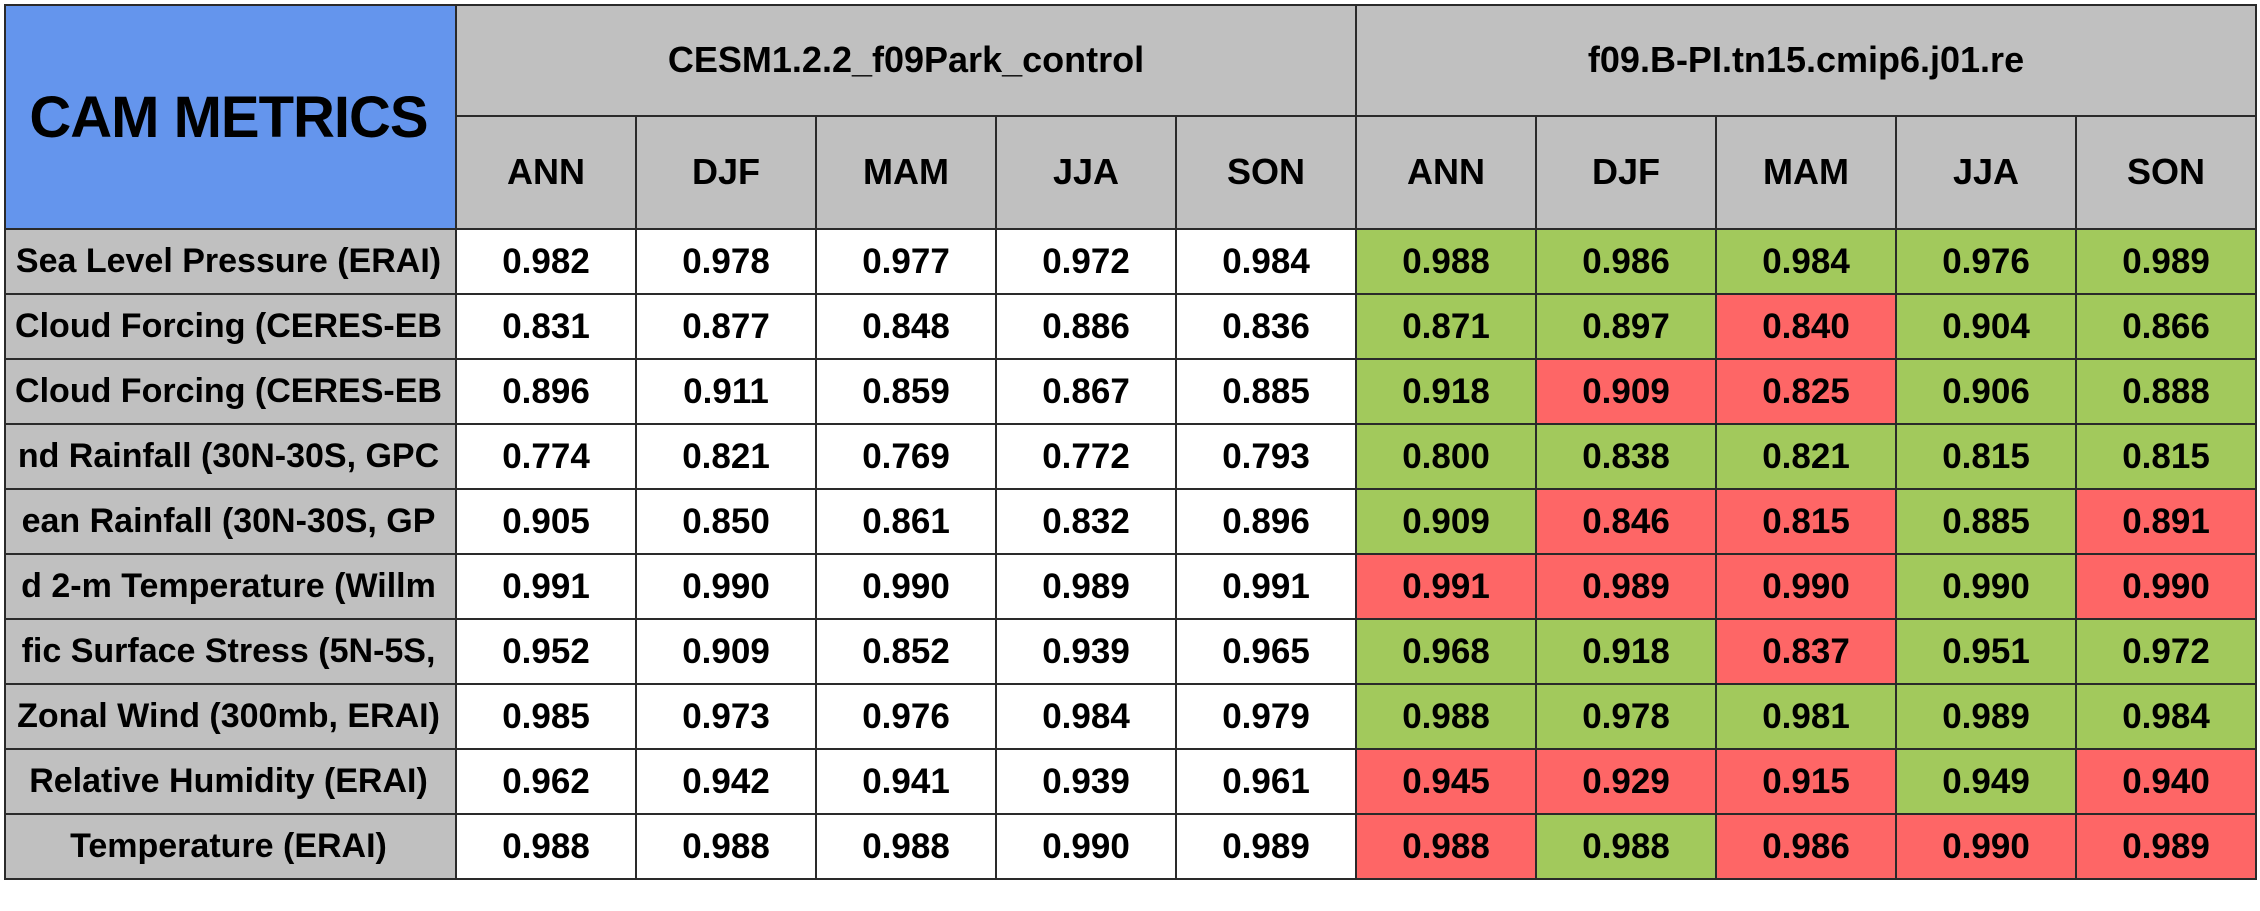 Image resolution: width=2260 pixels, height=911 pixels. Describe the element at coordinates (726, 172) in the screenshot. I see `season-header-control-djf: DJF` at that location.